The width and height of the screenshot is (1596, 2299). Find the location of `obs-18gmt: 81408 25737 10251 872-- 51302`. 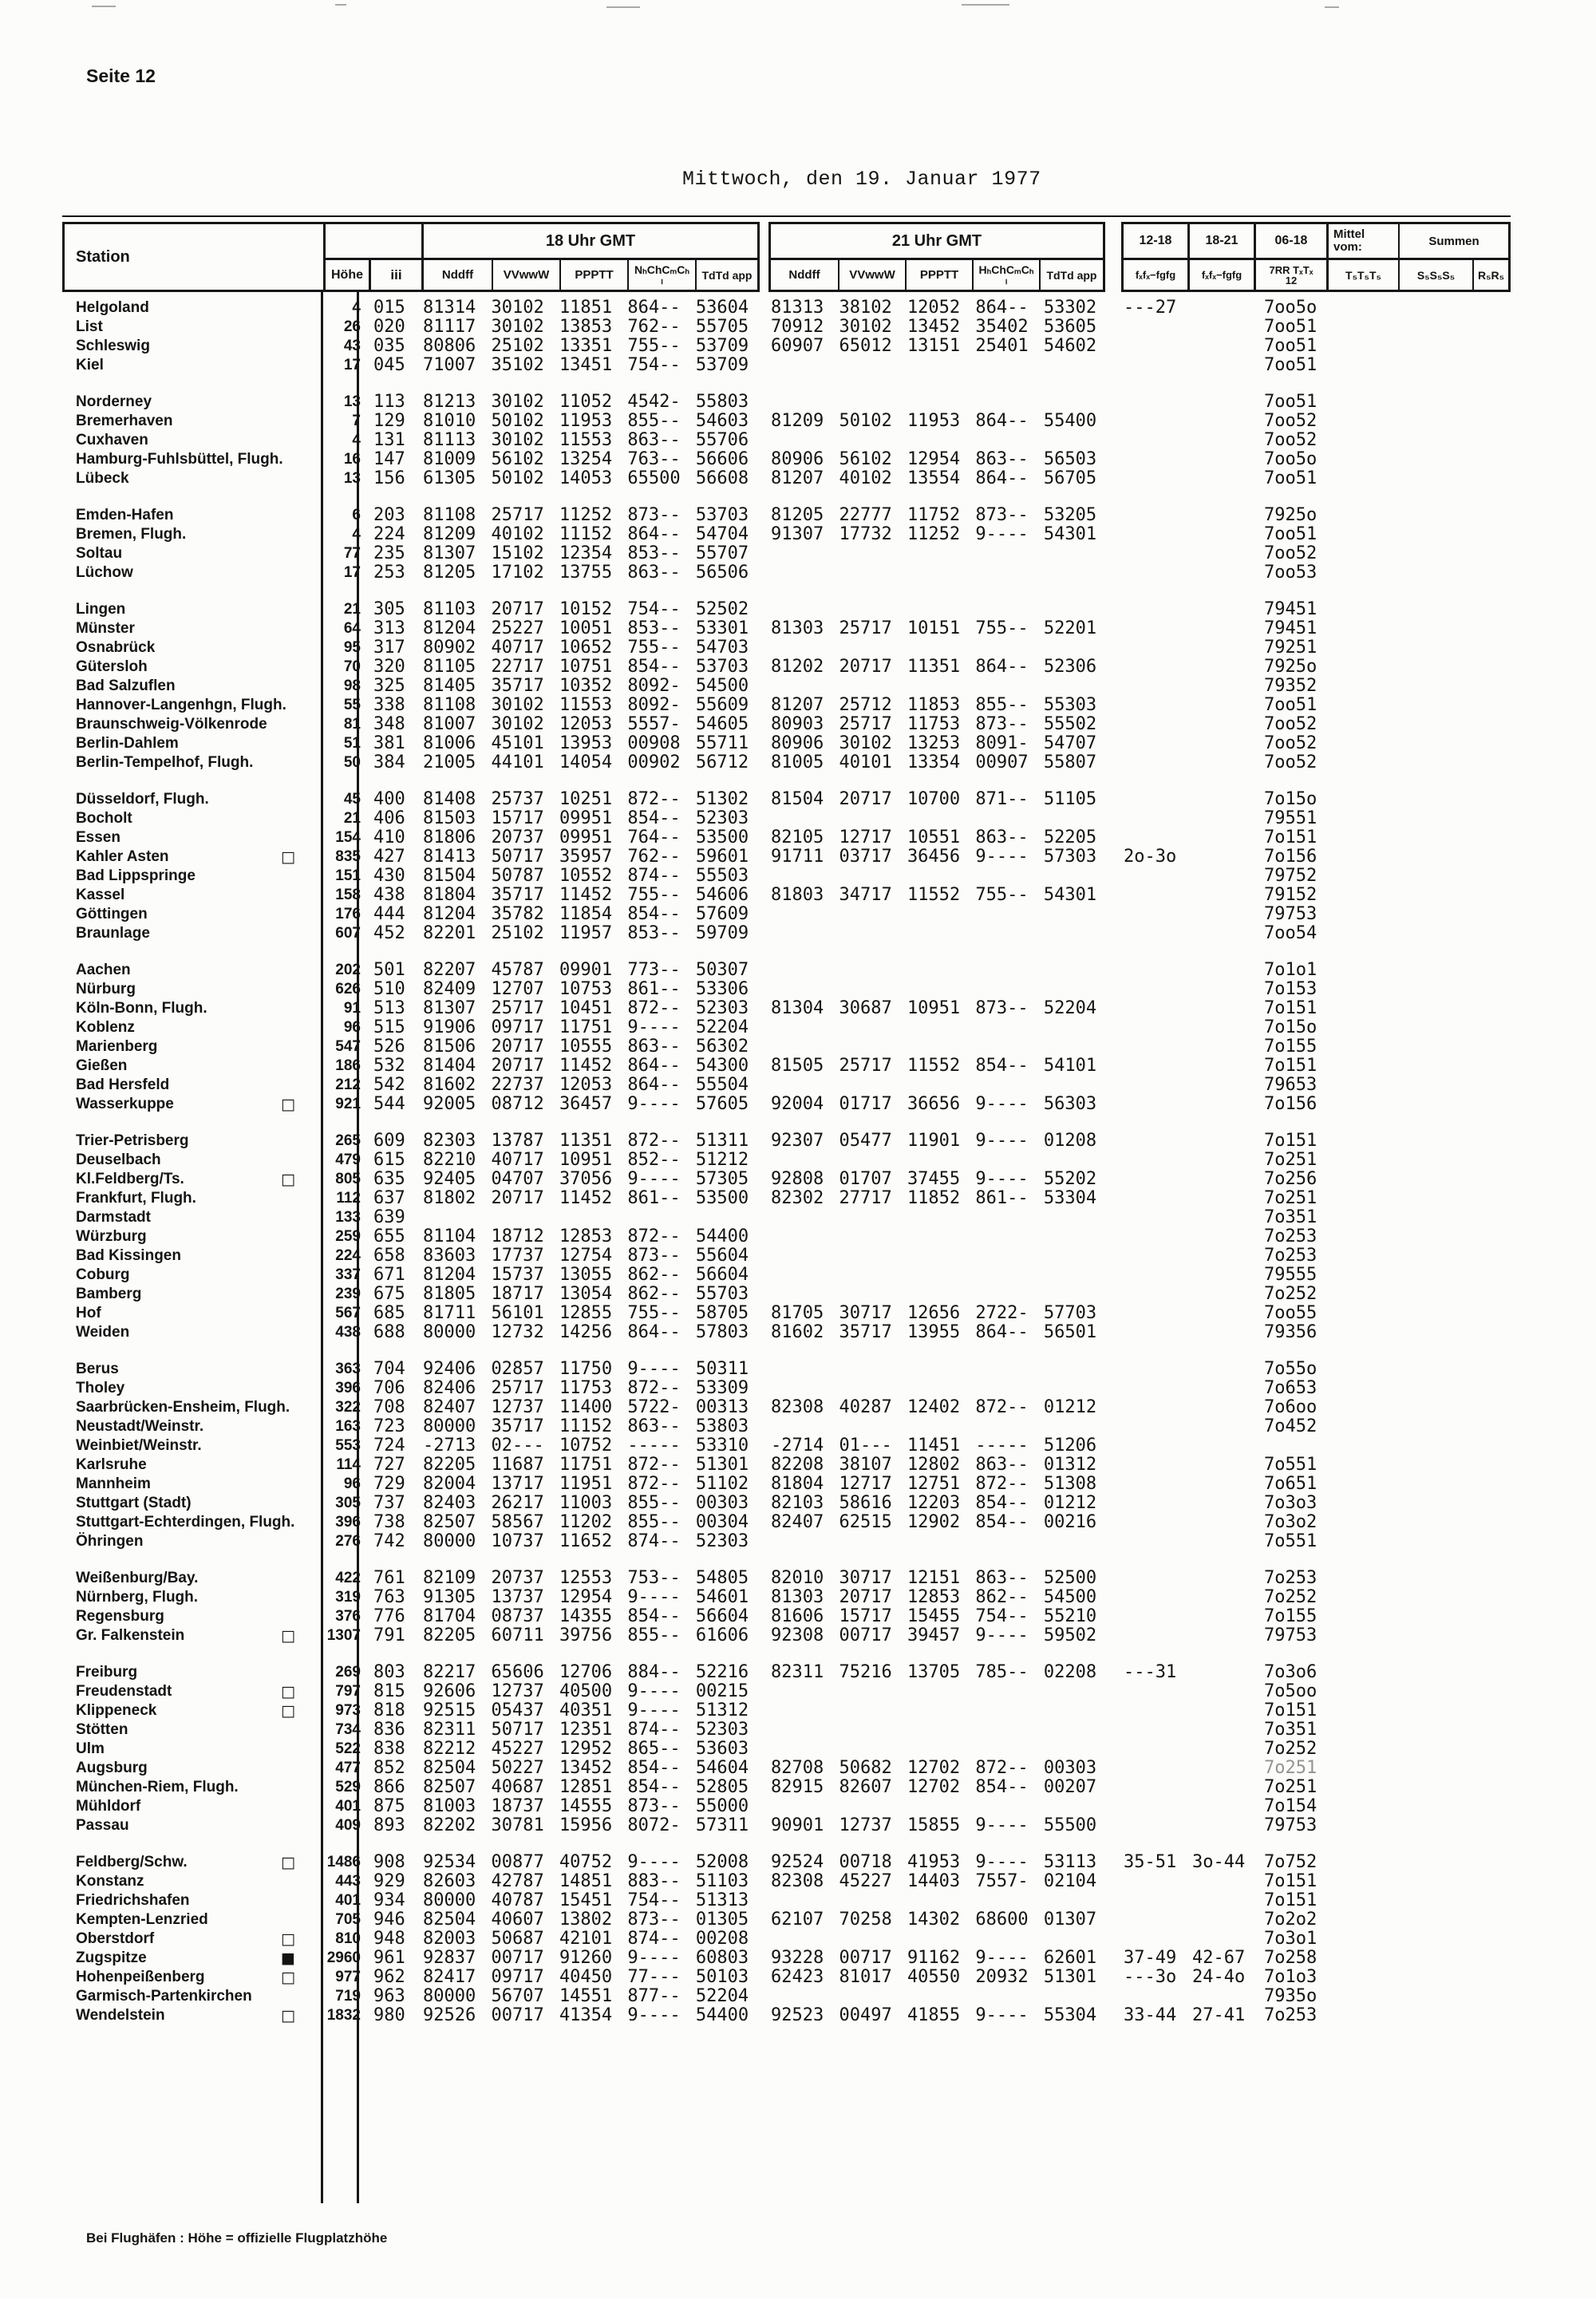

obs-18gmt: 81408 25737 10251 872-- 51302 is located at coordinates (586, 799).